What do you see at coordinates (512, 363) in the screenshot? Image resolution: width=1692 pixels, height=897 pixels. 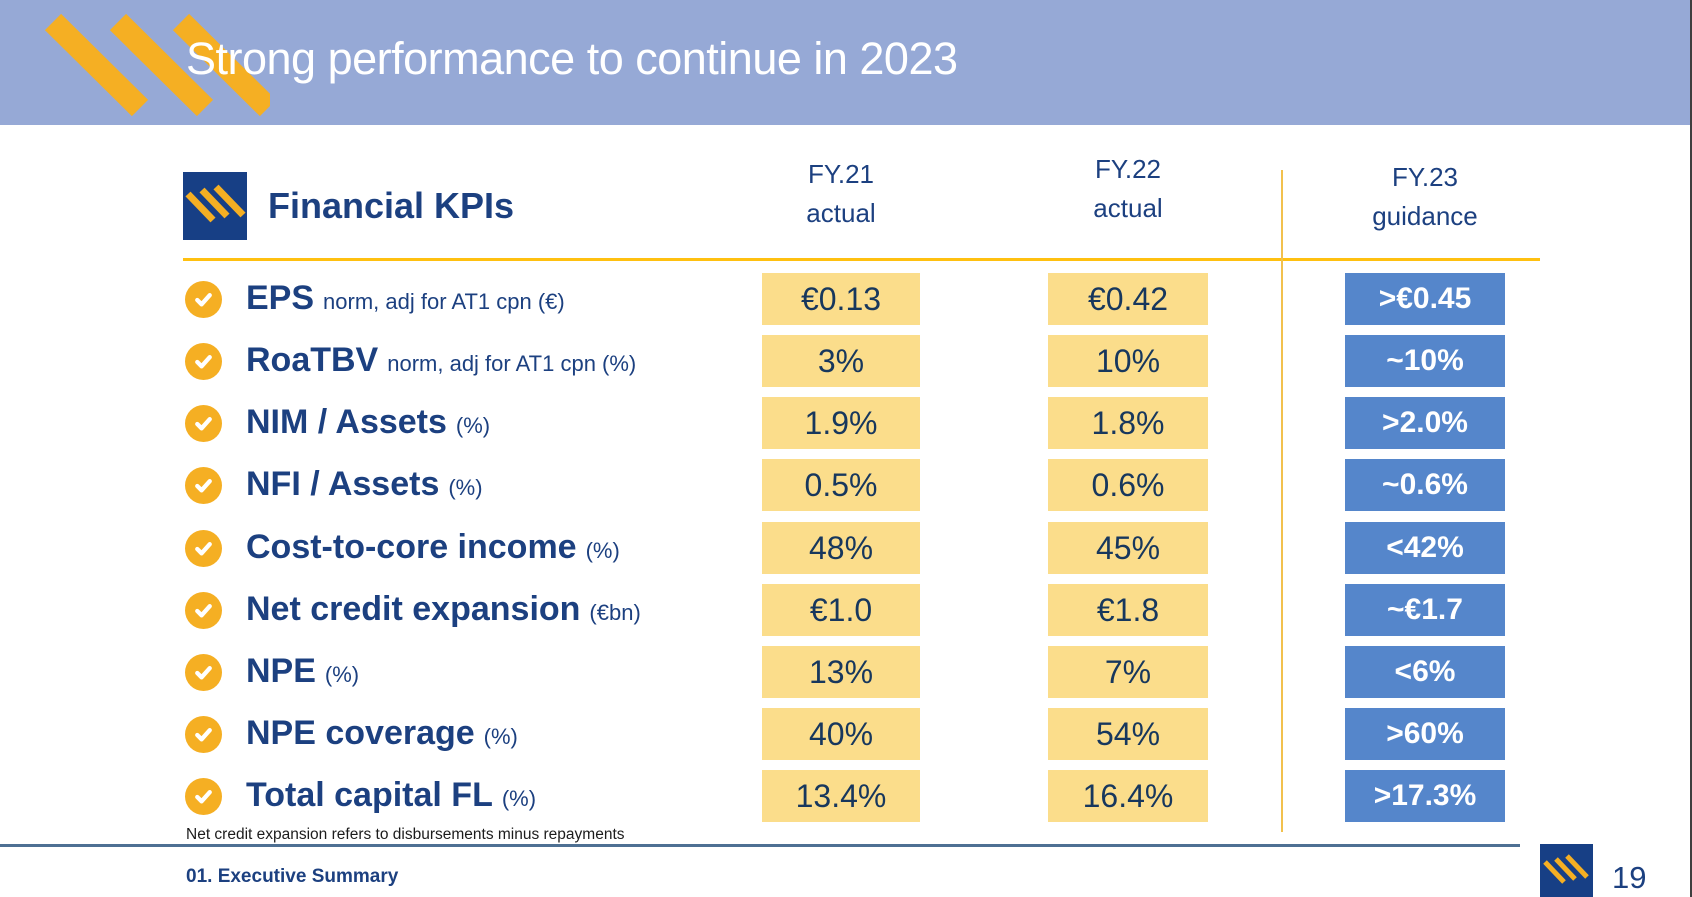 I see `kpi-sublabel: norm, adj for AT1 cpn (%)` at bounding box center [512, 363].